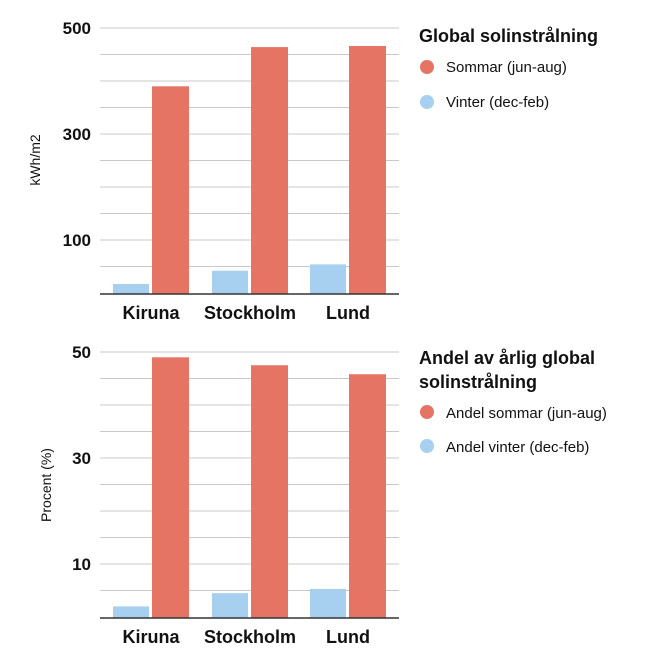  What do you see at coordinates (81, 352) in the screenshot?
I see `y-tick-label: 50` at bounding box center [81, 352].